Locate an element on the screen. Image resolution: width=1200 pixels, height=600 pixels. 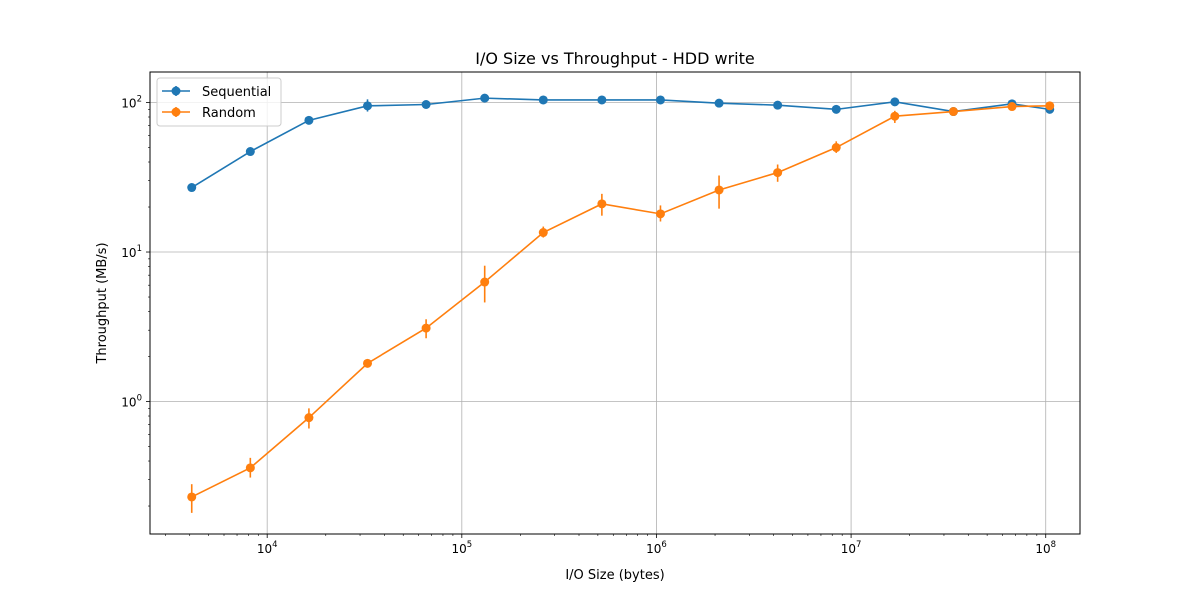
x-axis-label: I/O Size (bytes) is located at coordinates (614, 575).